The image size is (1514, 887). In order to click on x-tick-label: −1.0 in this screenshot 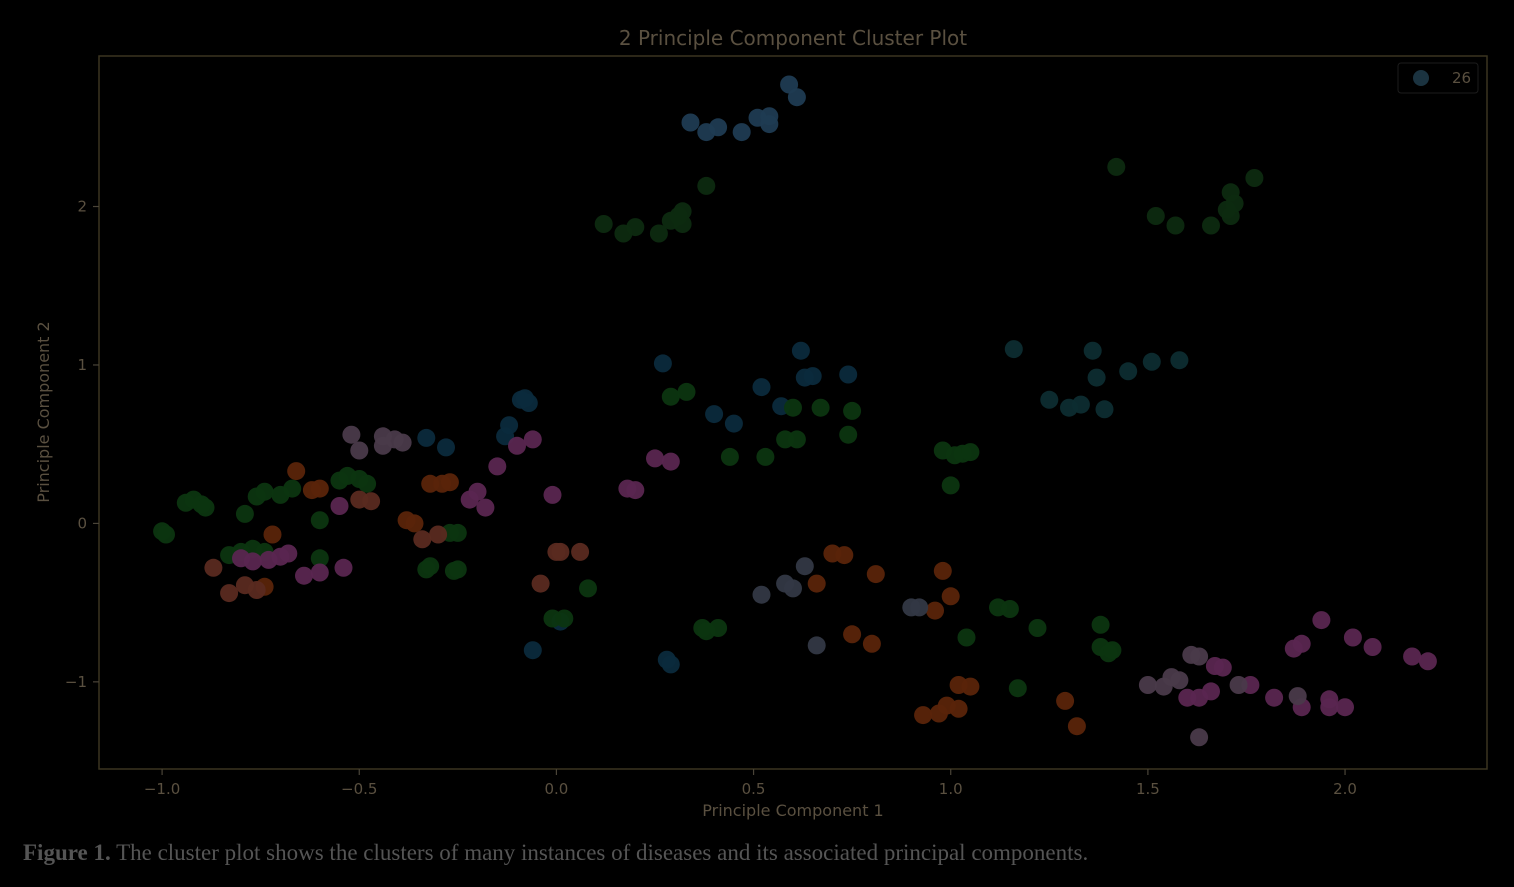, I will do `click(162, 789)`.